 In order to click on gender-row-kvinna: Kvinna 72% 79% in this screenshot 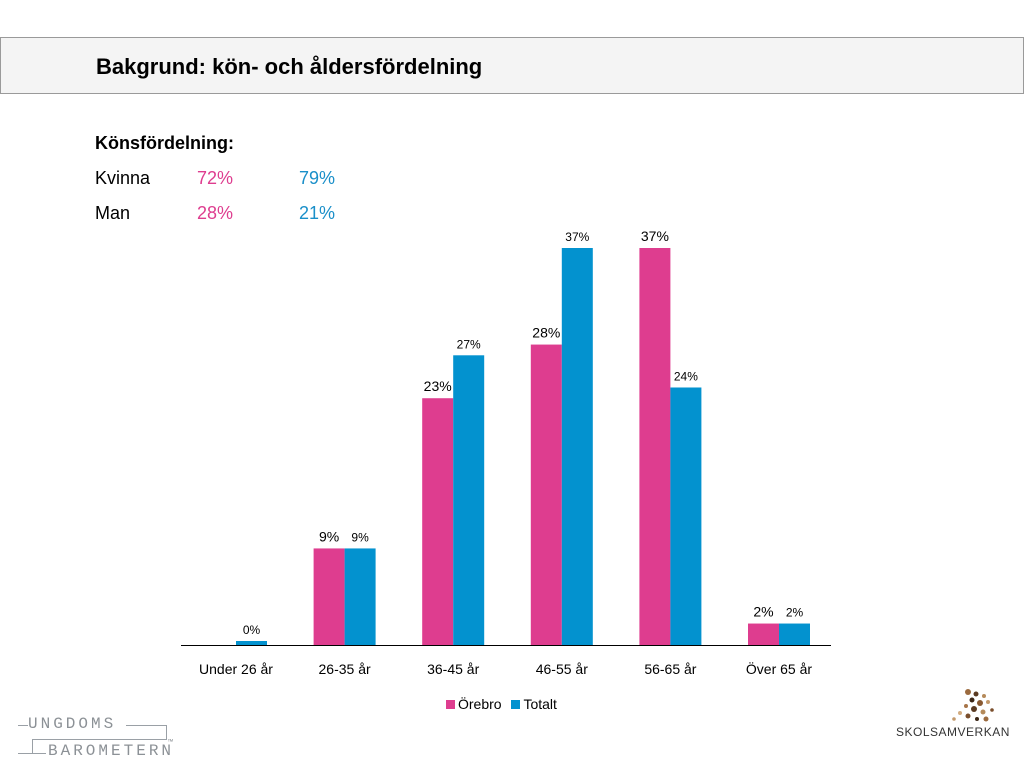, I will do `click(215, 179)`.